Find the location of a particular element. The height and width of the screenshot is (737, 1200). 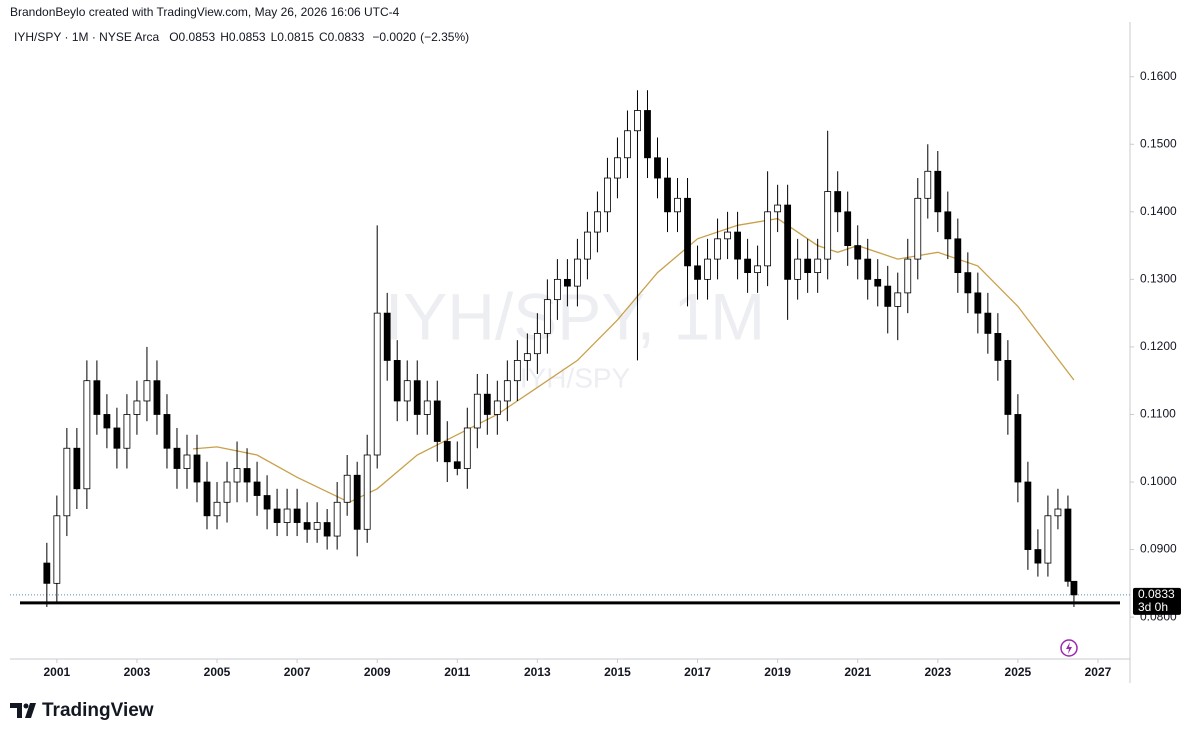

y-tick-label: 0.1100 is located at coordinates (1158, 414).